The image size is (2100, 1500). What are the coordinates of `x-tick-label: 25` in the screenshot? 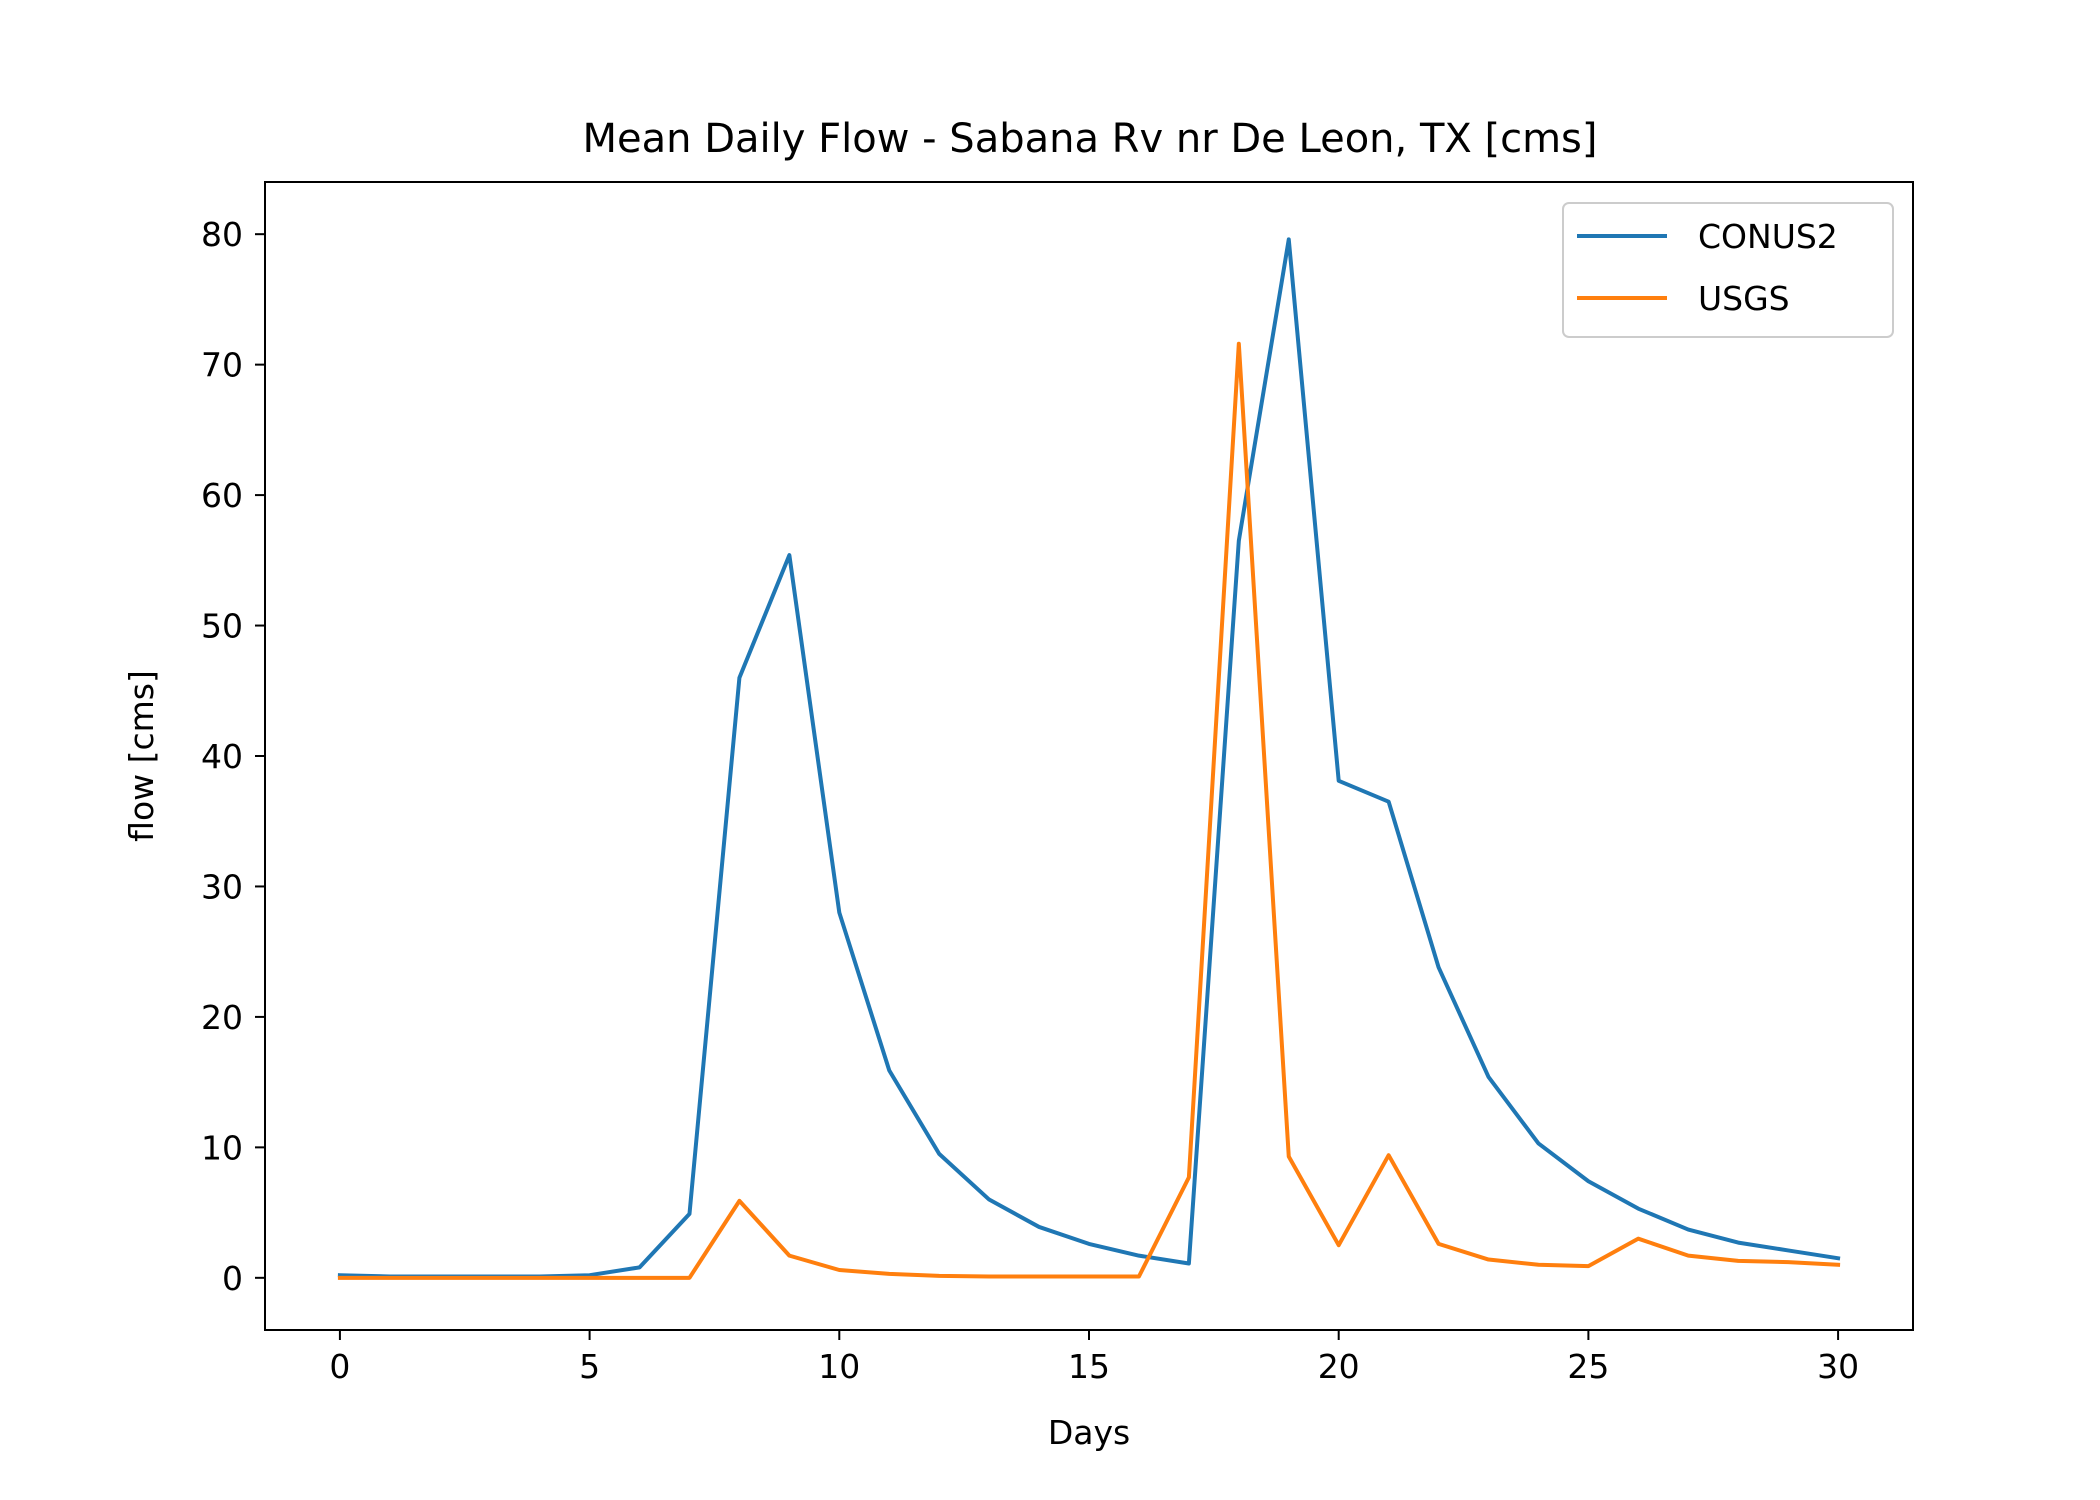 It's located at (1588, 1366).